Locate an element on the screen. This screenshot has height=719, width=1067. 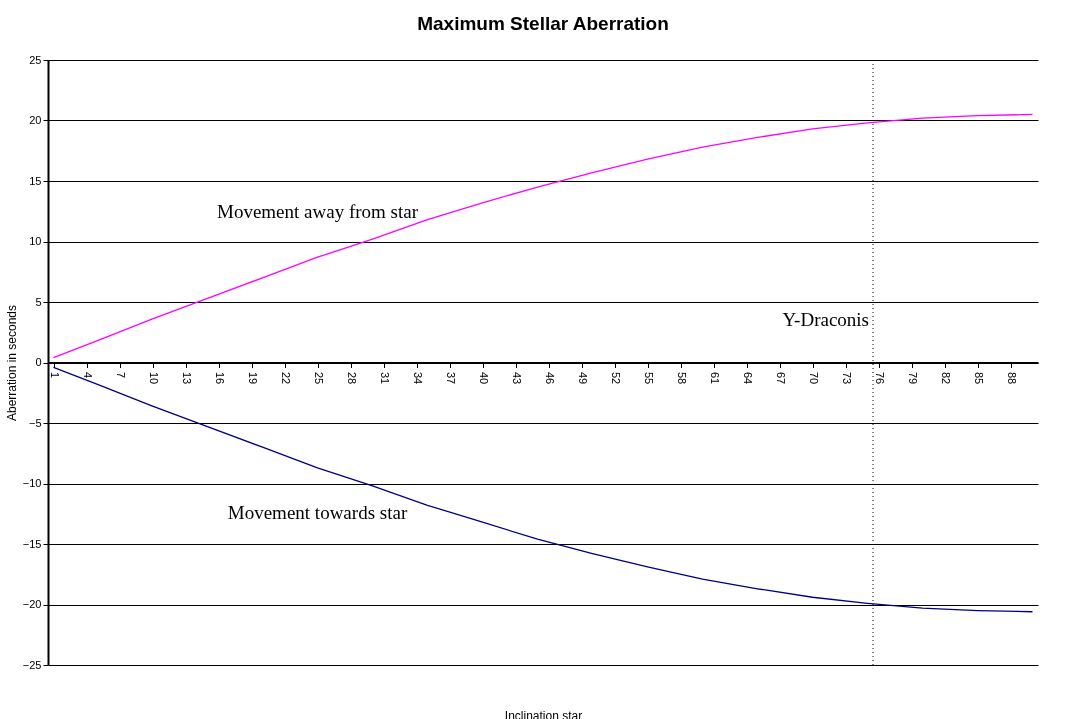
x-tick-label: 28 is located at coordinates (352, 378).